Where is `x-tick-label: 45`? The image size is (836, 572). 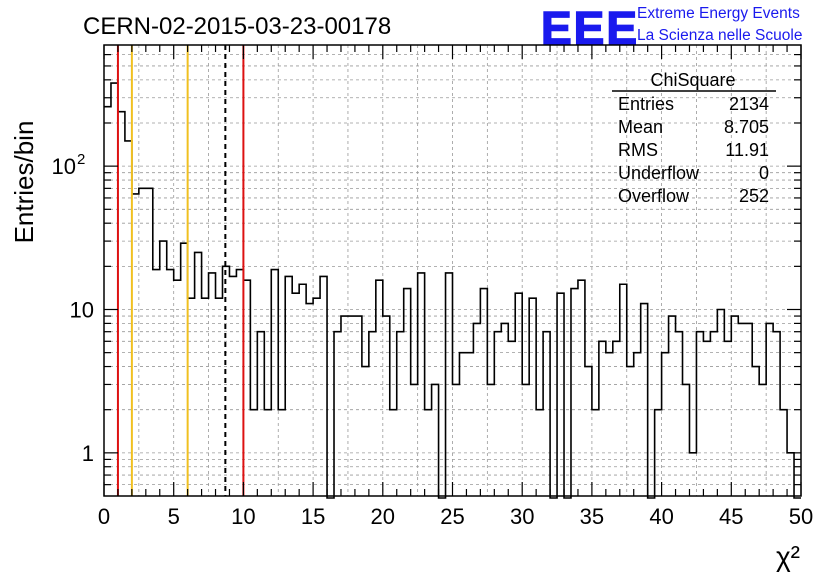
x-tick-label: 45 is located at coordinates (731, 516).